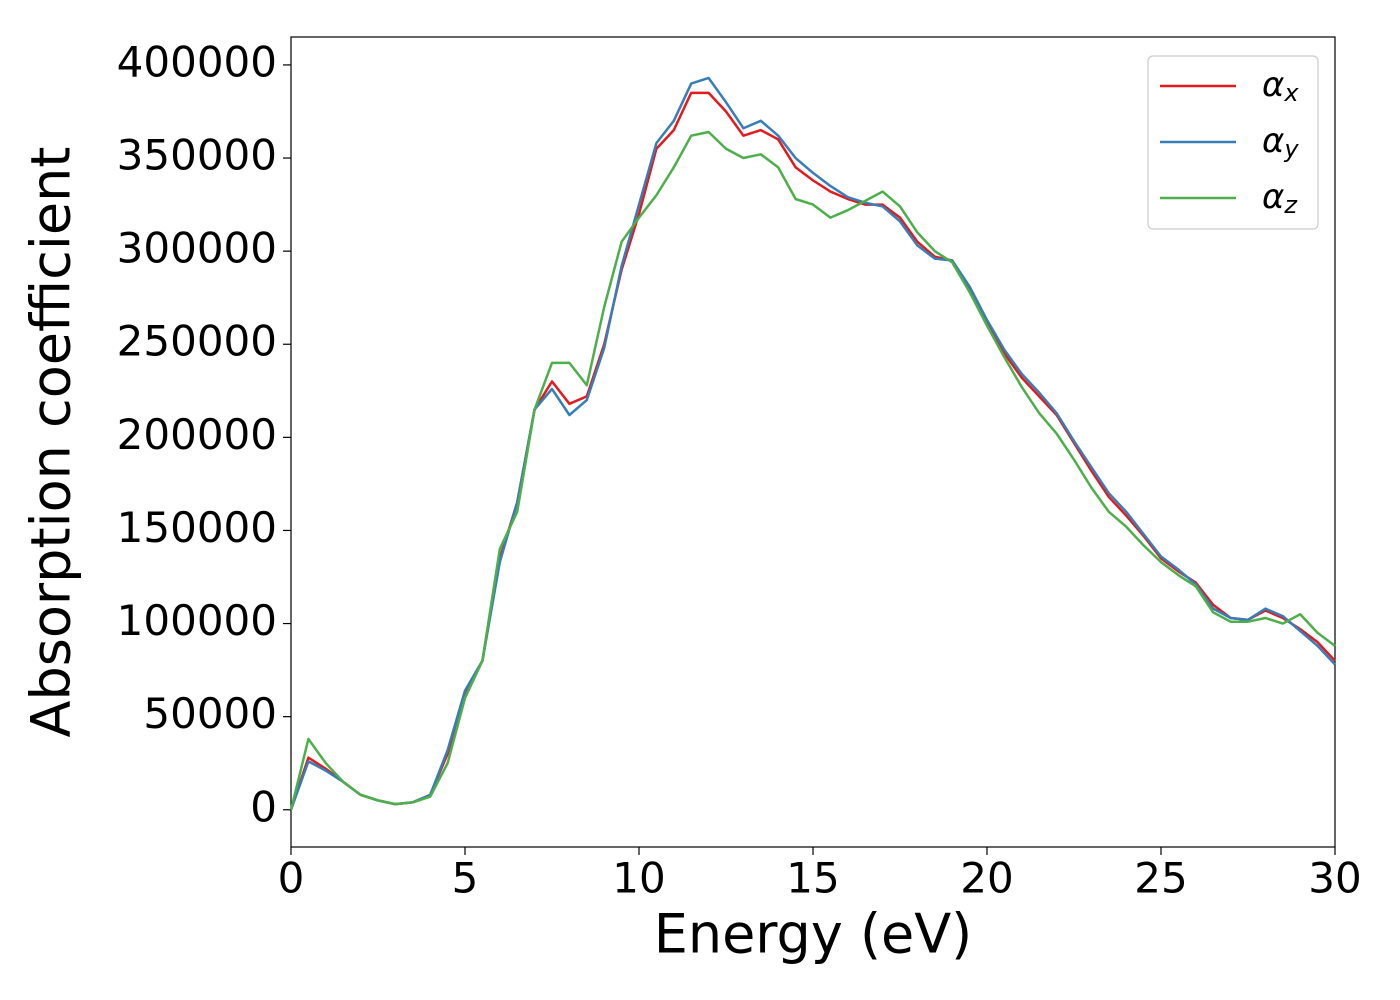 Image resolution: width=1400 pixels, height=1000 pixels. Describe the element at coordinates (197, 248) in the screenshot. I see `y-tick-label: 300000` at that location.